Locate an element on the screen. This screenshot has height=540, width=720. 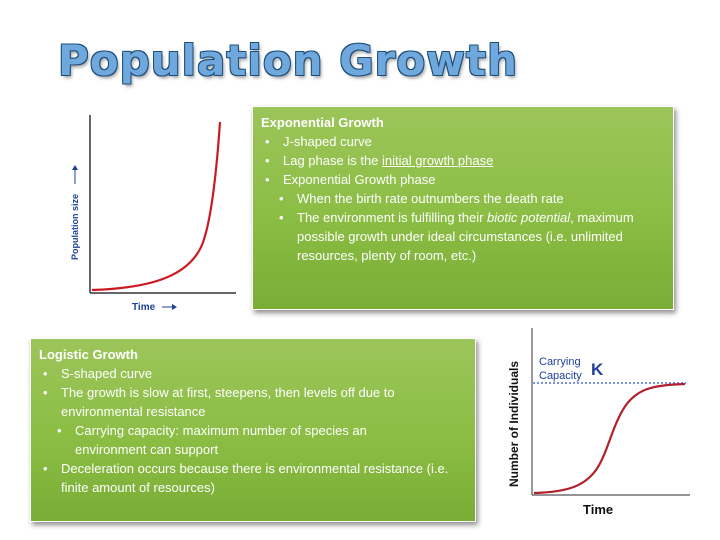
page-title: Population Growth is located at coordinates (288, 60).